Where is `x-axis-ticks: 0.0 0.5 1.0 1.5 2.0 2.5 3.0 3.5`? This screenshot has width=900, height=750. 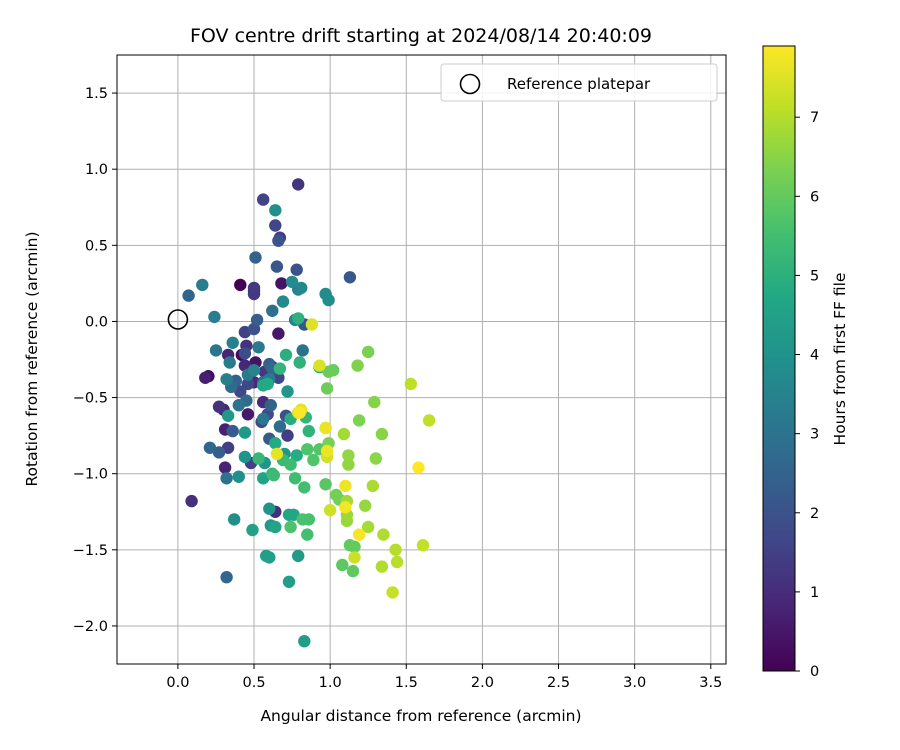 x-axis-ticks: 0.0 0.5 1.0 1.5 2.0 2.5 3.0 3.5 is located at coordinates (444, 677).